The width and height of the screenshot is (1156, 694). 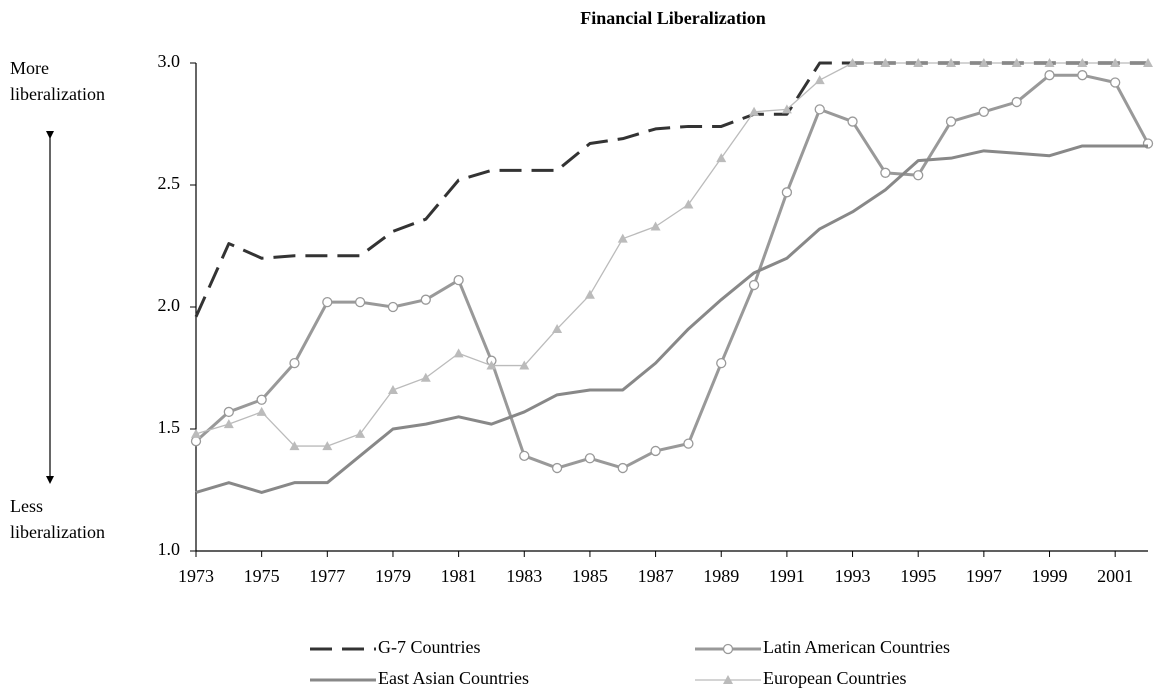 What do you see at coordinates (26, 506) in the screenshot?
I see `annotation: Less` at bounding box center [26, 506].